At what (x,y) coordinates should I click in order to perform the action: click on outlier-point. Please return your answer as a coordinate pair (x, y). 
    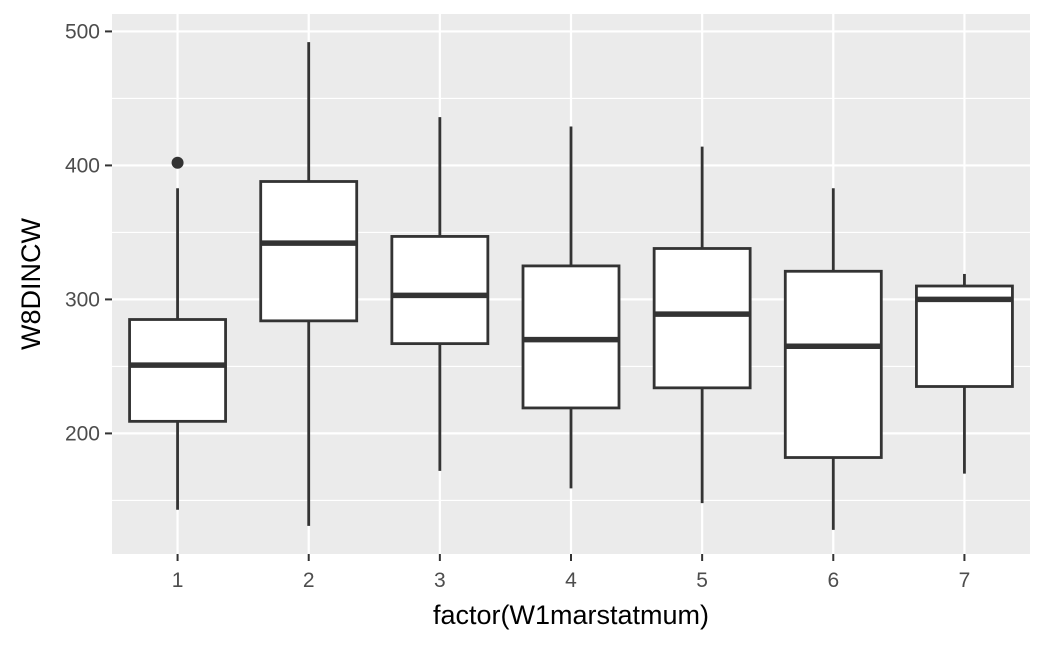
    Looking at the image, I should click on (177, 162).